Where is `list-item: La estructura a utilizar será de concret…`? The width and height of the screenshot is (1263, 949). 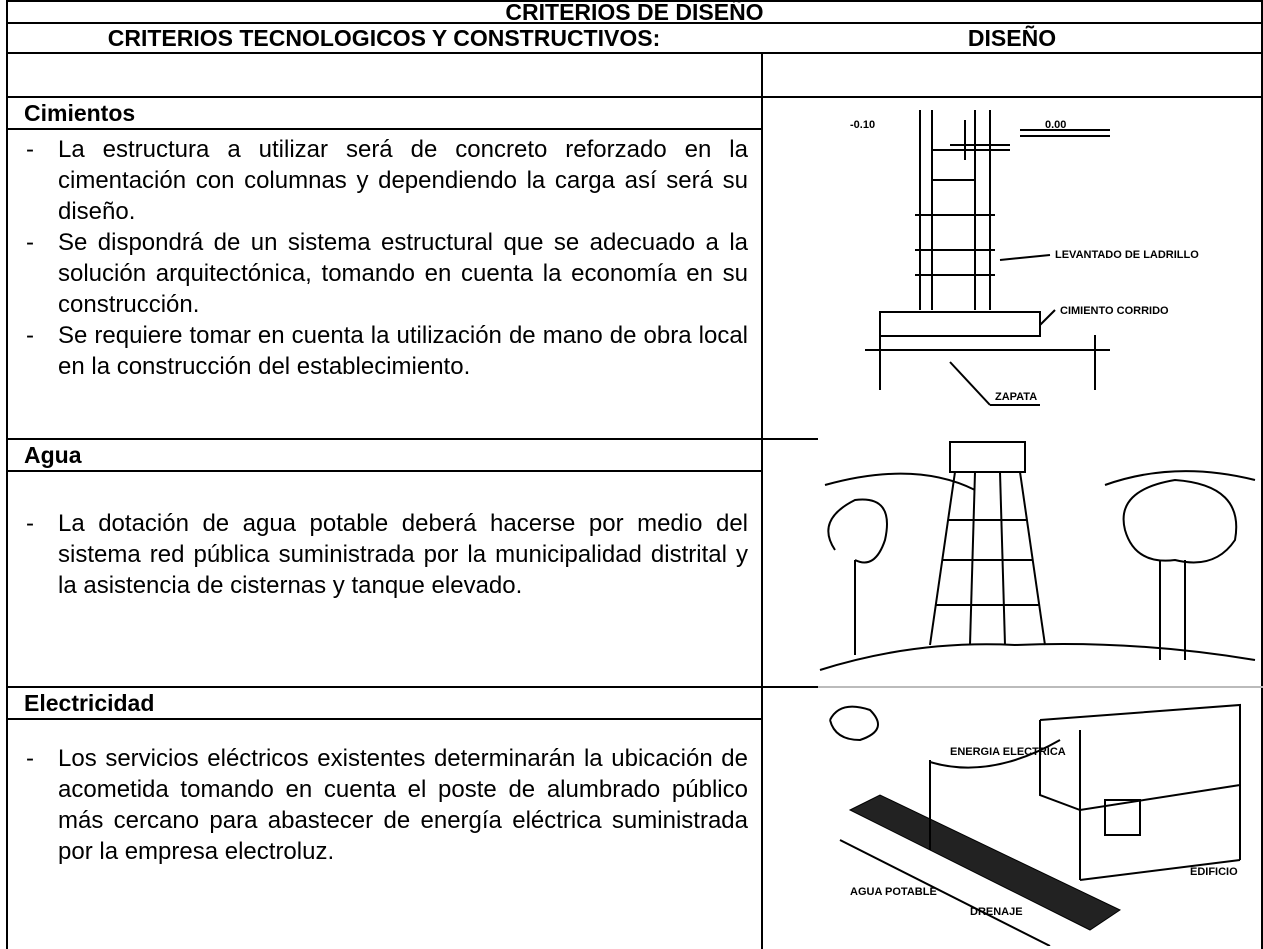
list-item: La estructura a utilizar será de concret… is located at coordinates (381, 180).